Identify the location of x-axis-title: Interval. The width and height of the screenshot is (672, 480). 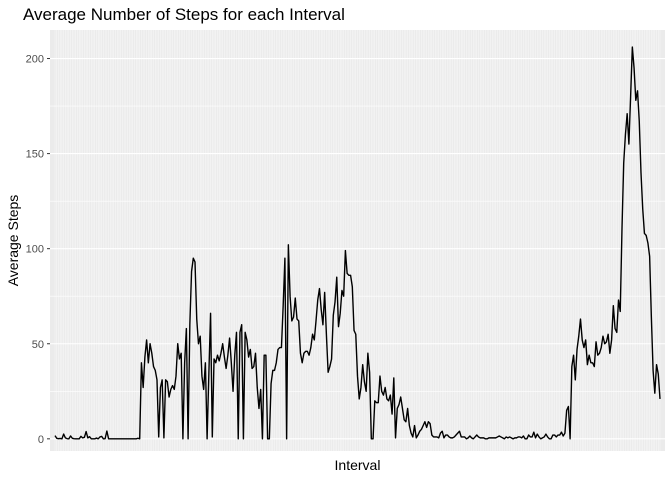
(358, 465).